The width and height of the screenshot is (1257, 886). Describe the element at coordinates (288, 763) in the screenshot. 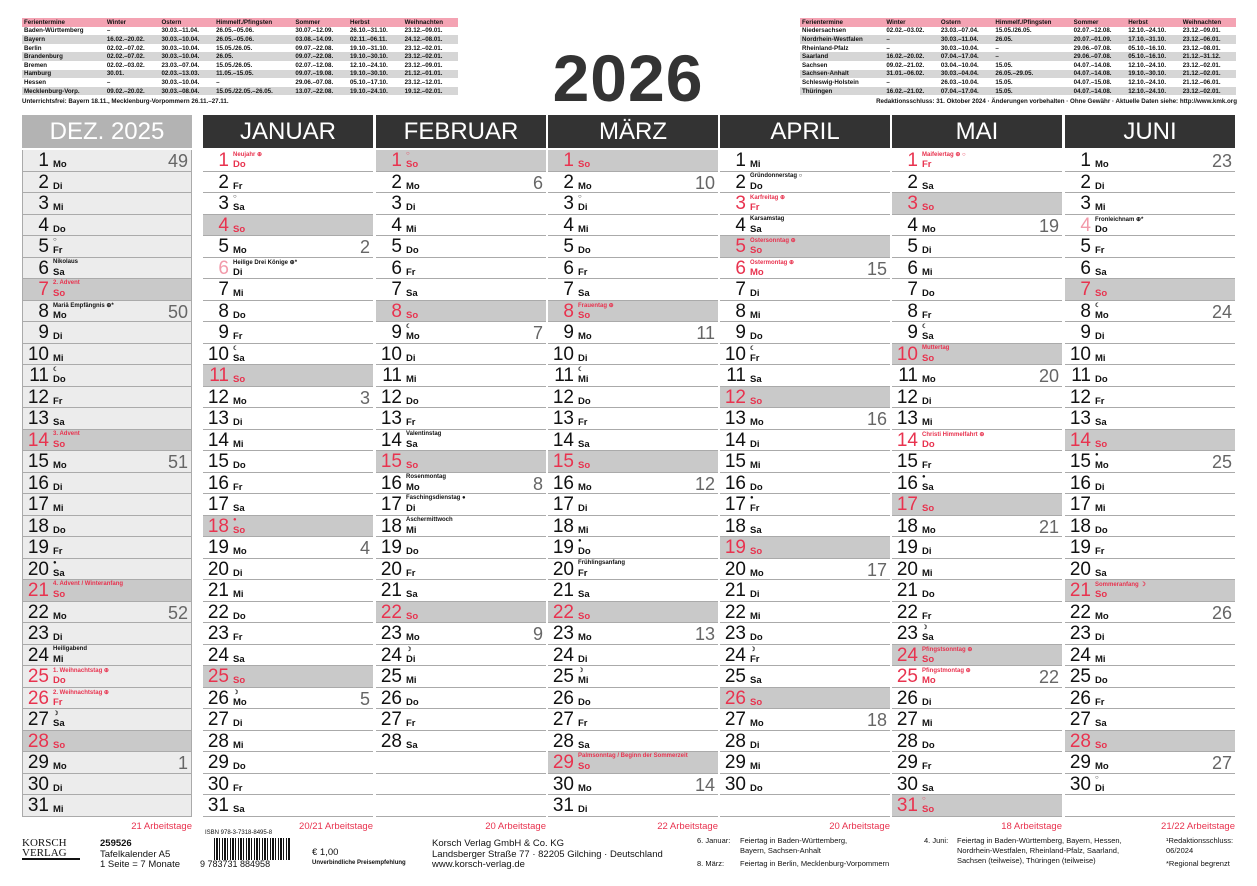

I see `day-row: 29 Do` at that location.